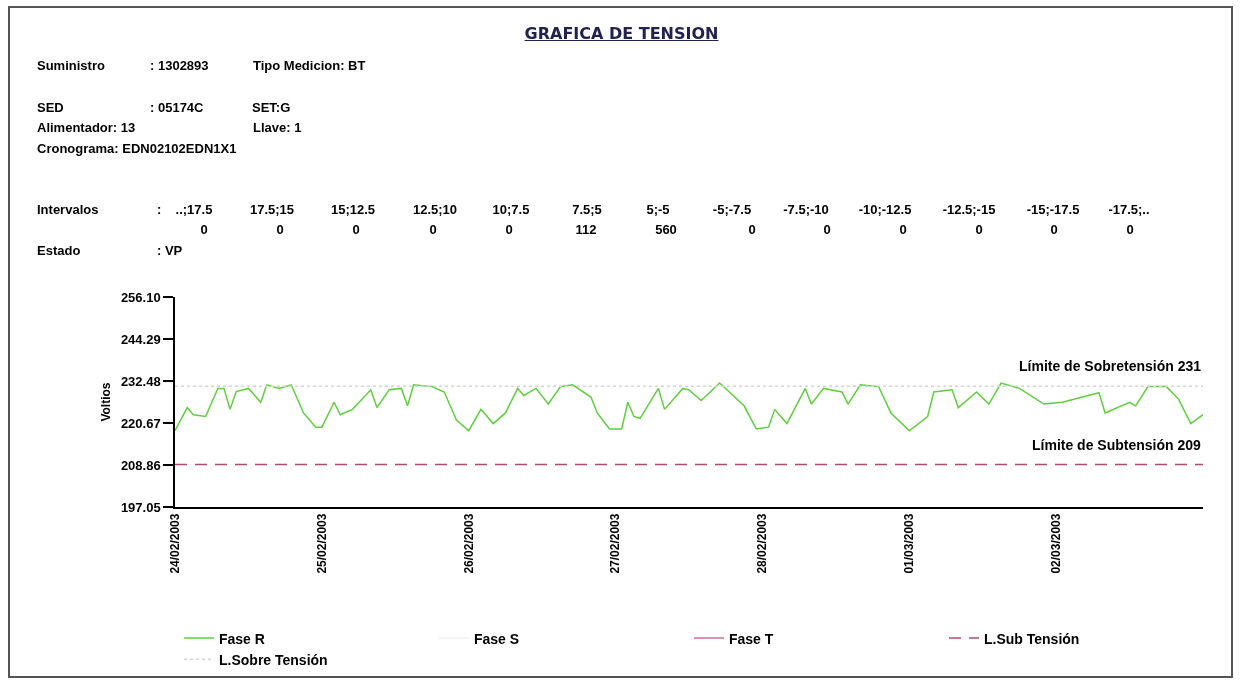 The image size is (1243, 687). Describe the element at coordinates (50, 108) in the screenshot. I see `text: SED` at that location.